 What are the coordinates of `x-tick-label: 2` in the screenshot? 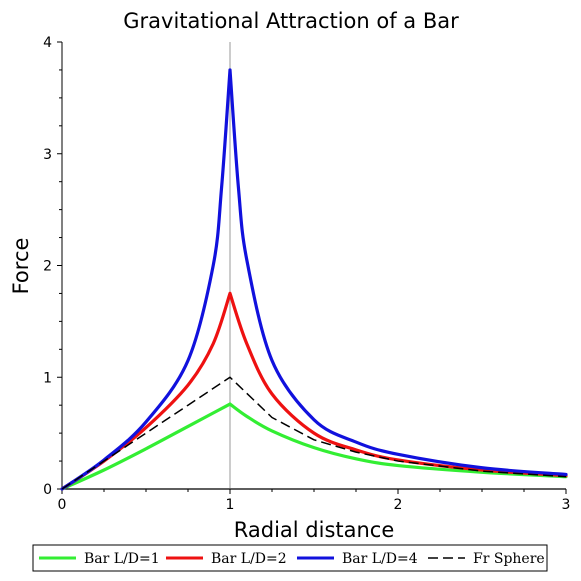 It's located at (398, 505).